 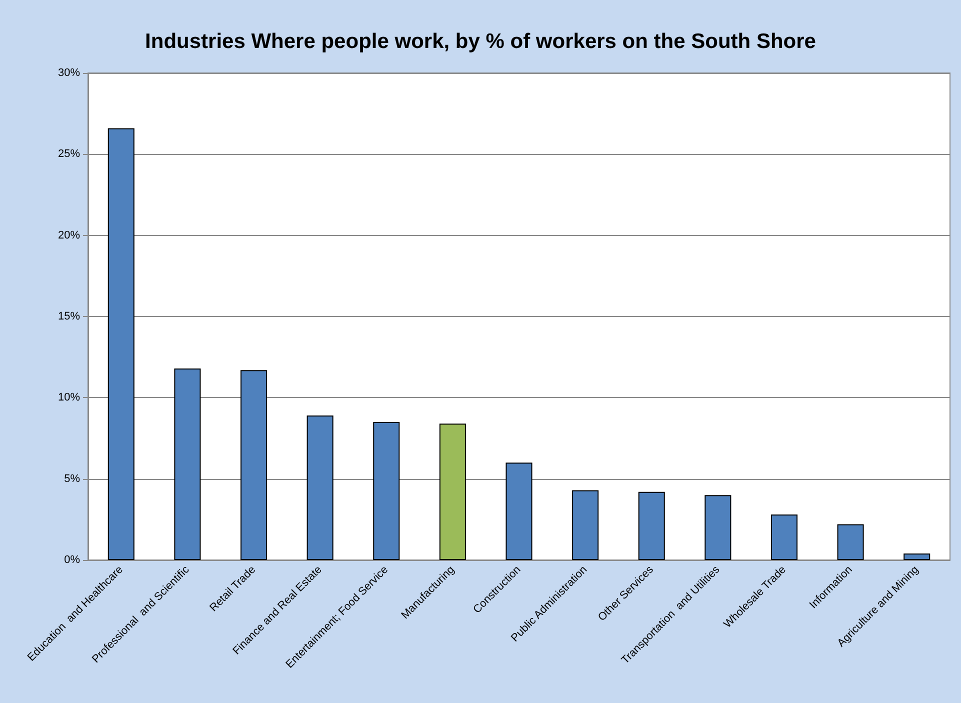 What do you see at coordinates (69, 316) in the screenshot?
I see `y-tick-label: 15%` at bounding box center [69, 316].